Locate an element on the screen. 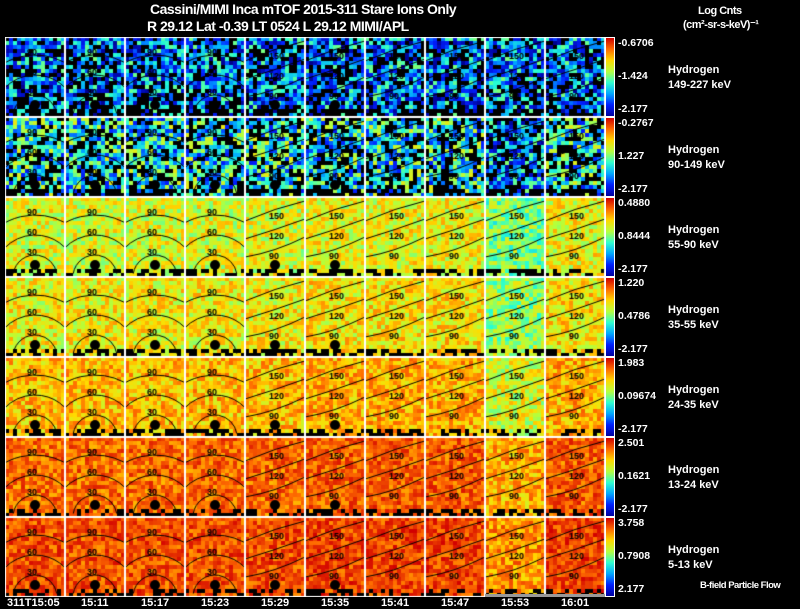  species-label: Hydrogen 35-55 keV is located at coordinates (693, 318).